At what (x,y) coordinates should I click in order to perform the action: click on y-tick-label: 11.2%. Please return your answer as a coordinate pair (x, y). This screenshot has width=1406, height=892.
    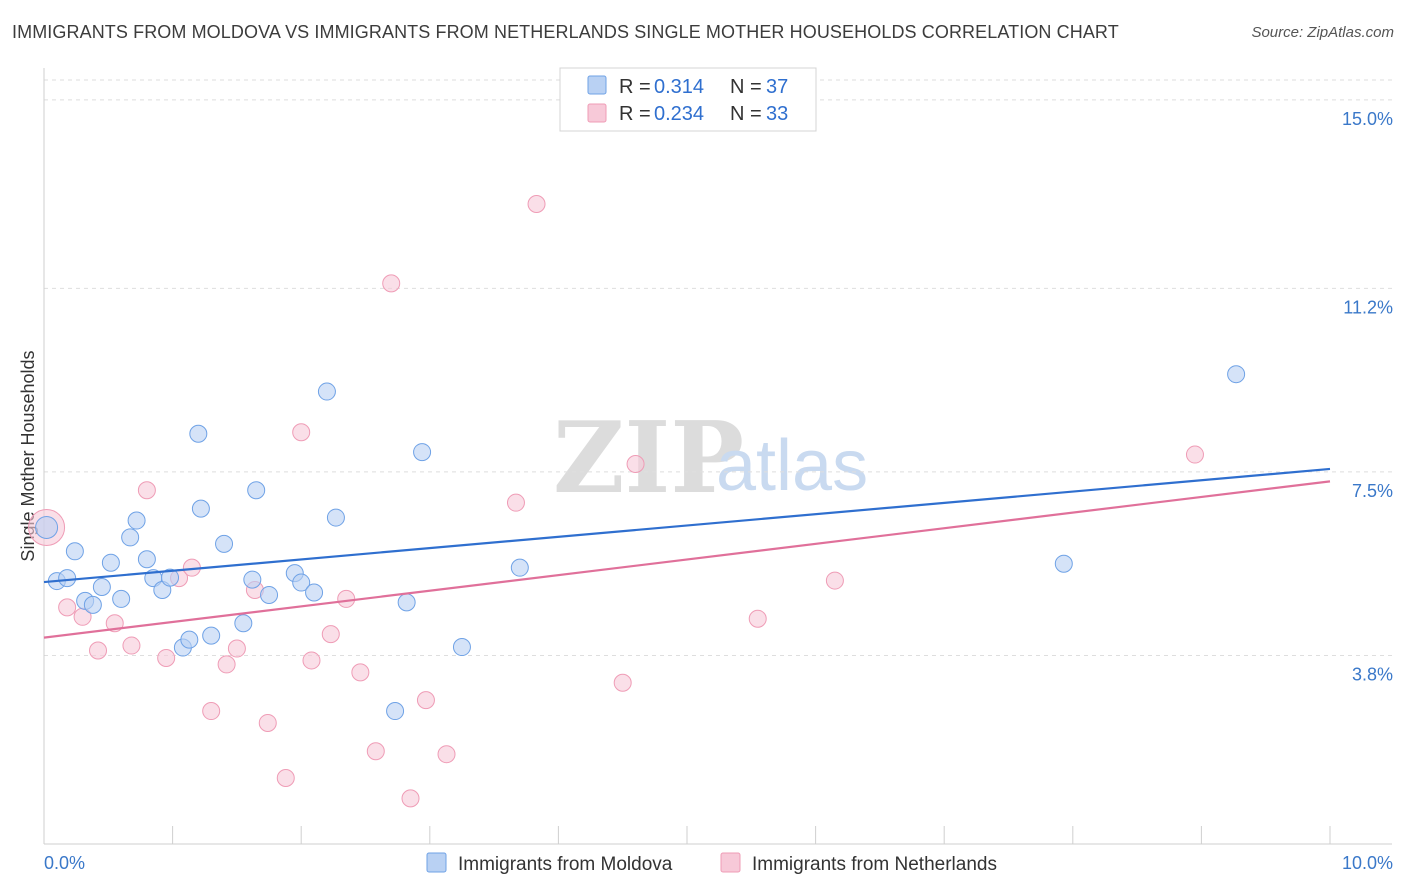
    Looking at the image, I should click on (1368, 307).